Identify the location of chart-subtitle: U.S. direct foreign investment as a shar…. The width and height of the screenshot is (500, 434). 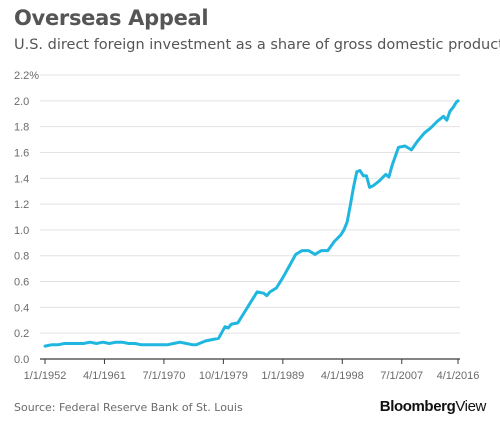
(257, 45).